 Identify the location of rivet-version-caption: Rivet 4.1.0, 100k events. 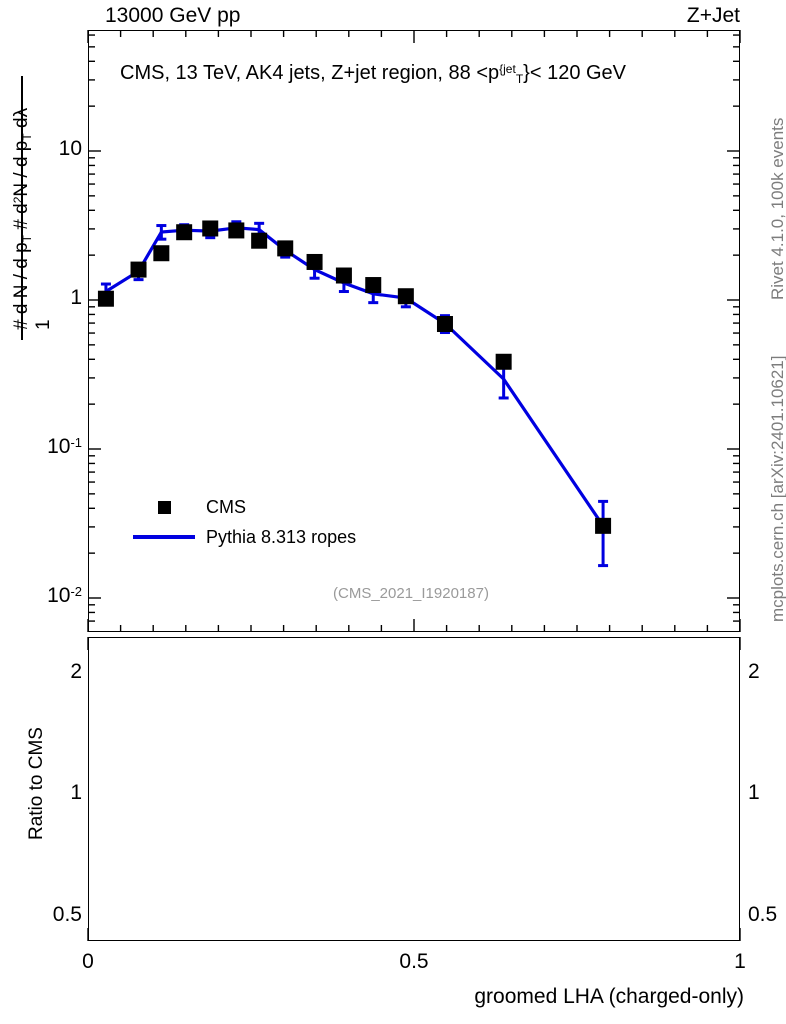
(777, 208).